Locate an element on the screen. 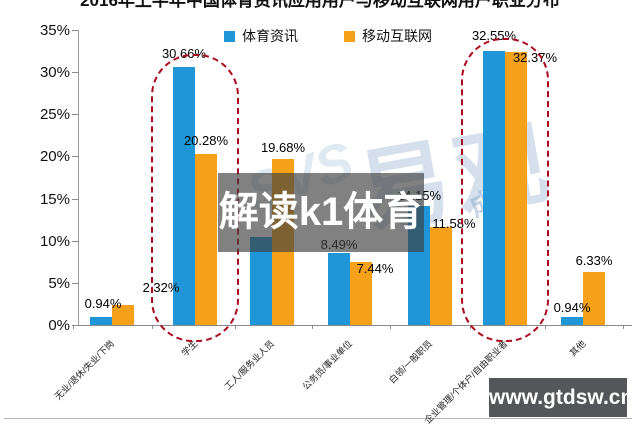 This screenshot has width=640, height=427. bar-value-label-mobile-internet-g1: 20.28% is located at coordinates (206, 141).